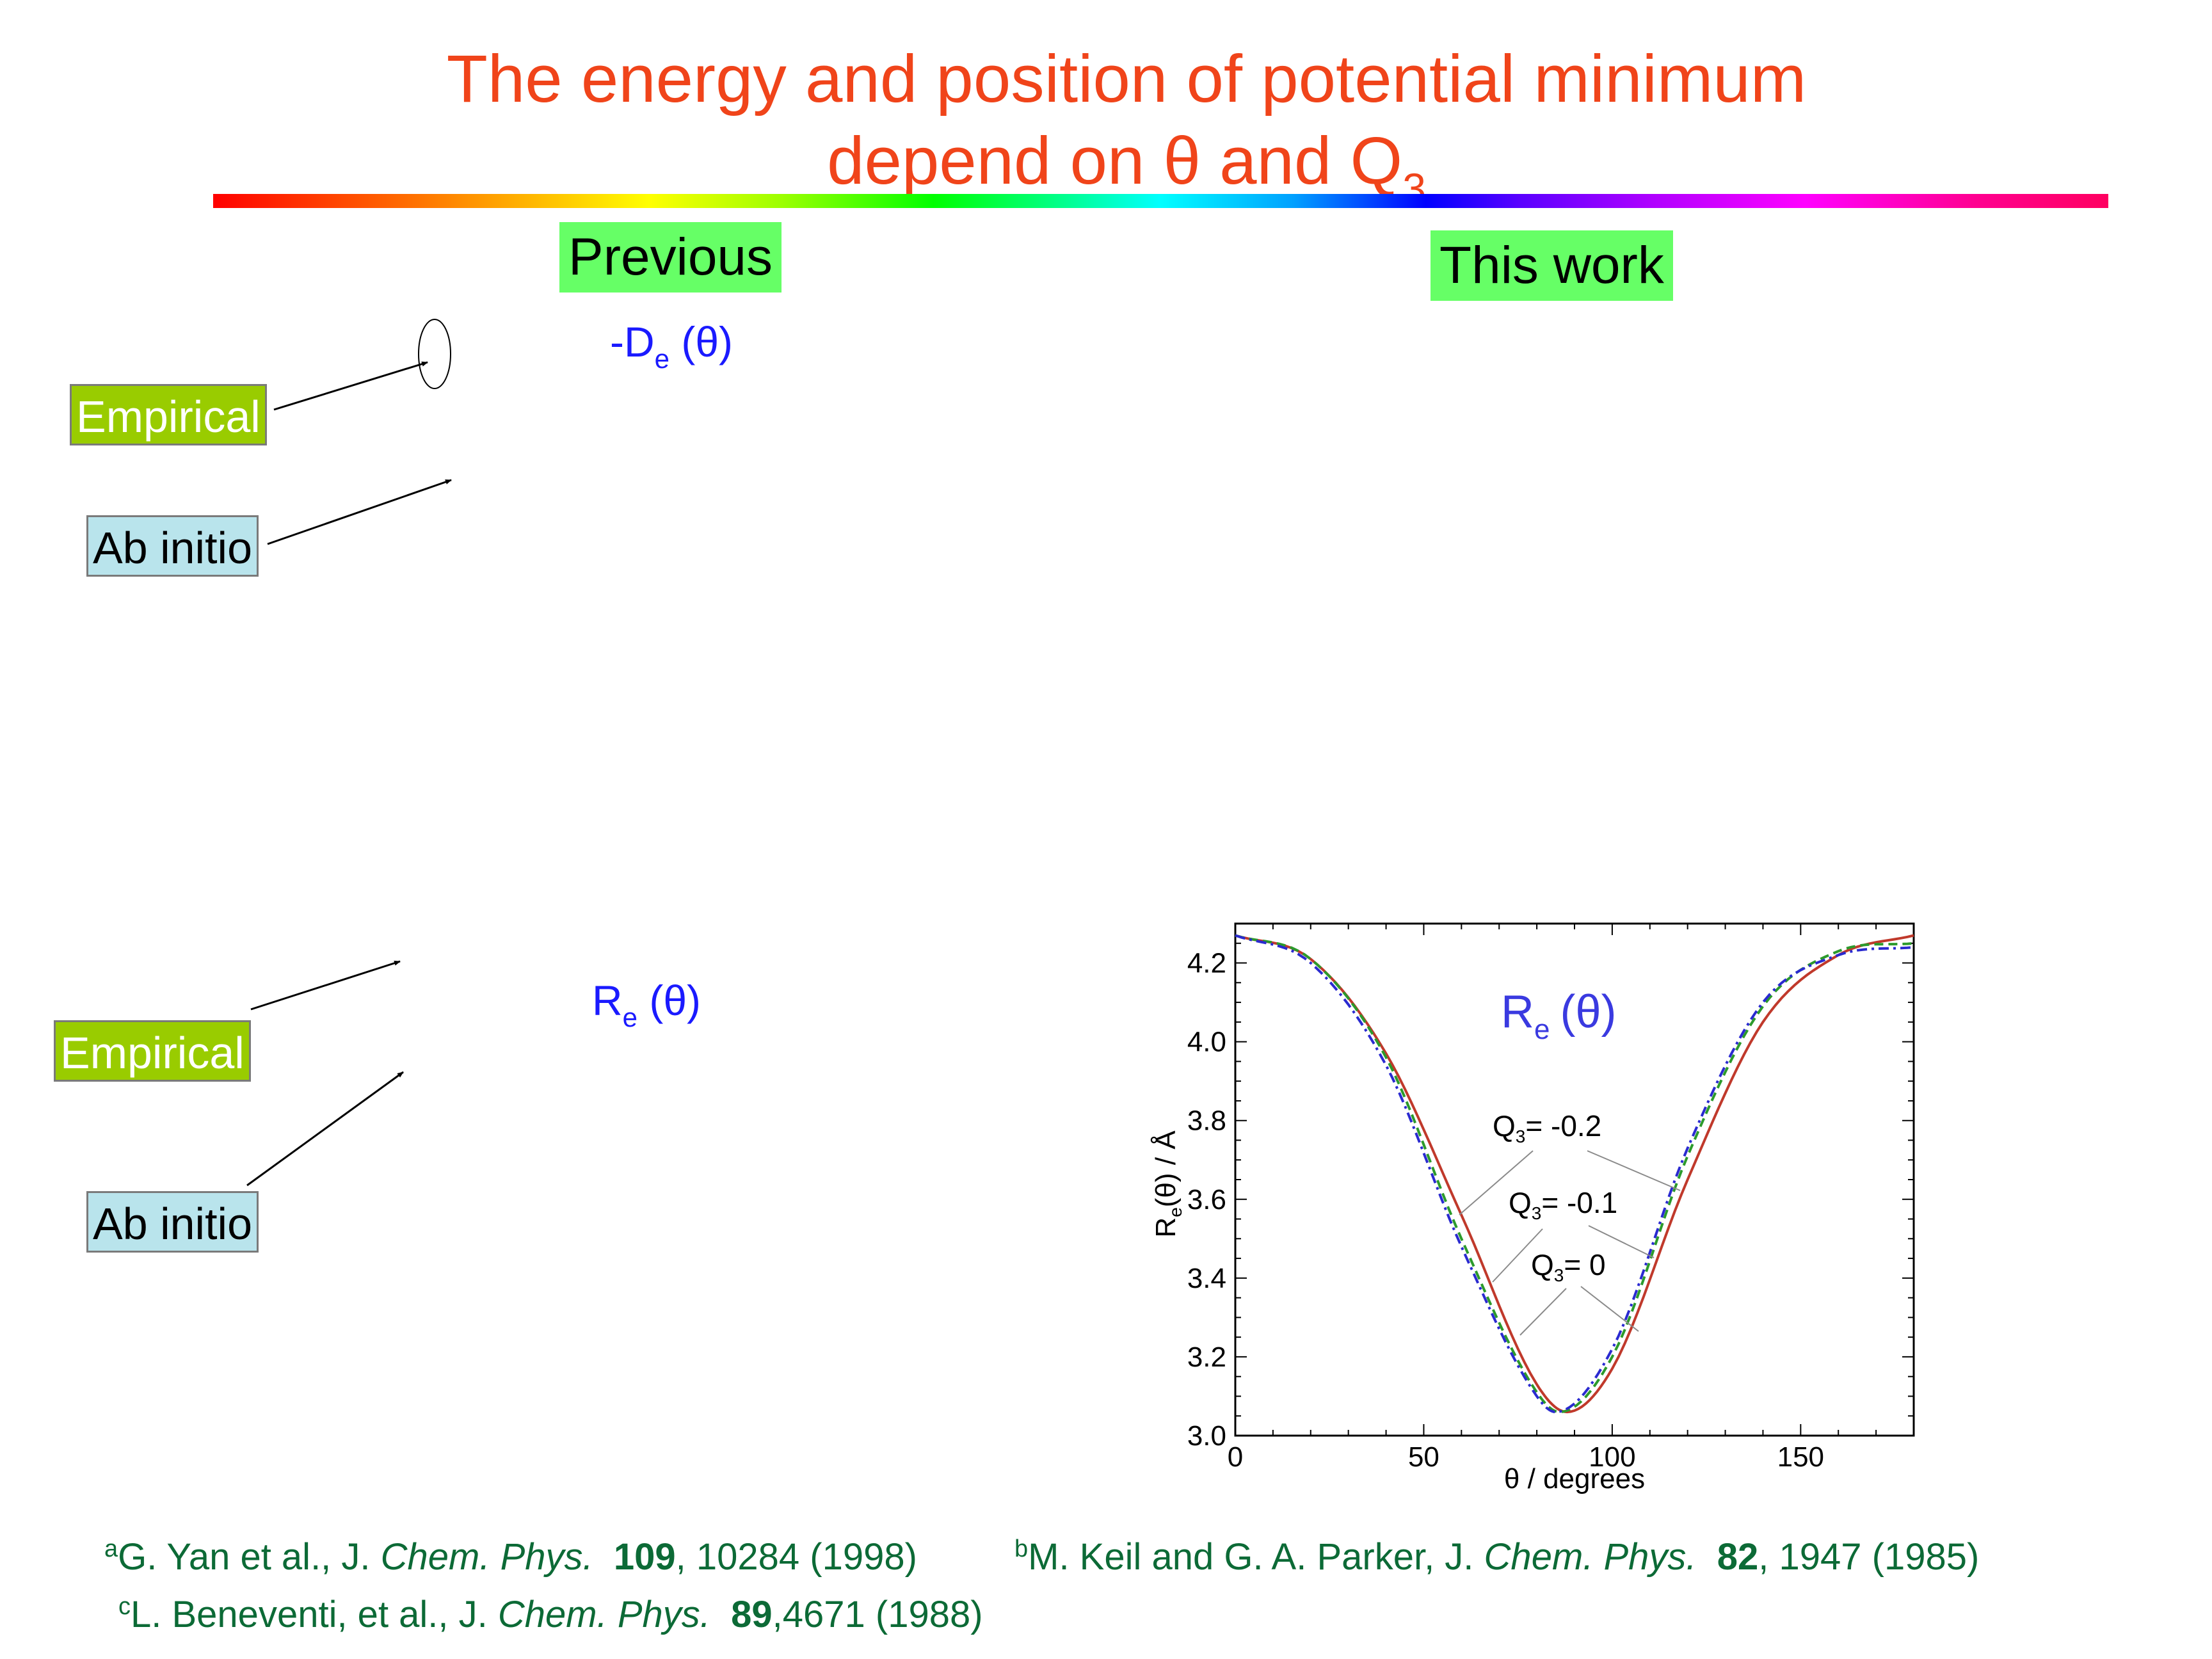  Describe the element at coordinates (1496, 1182) in the screenshot. I see `leader-line-1a` at that location.